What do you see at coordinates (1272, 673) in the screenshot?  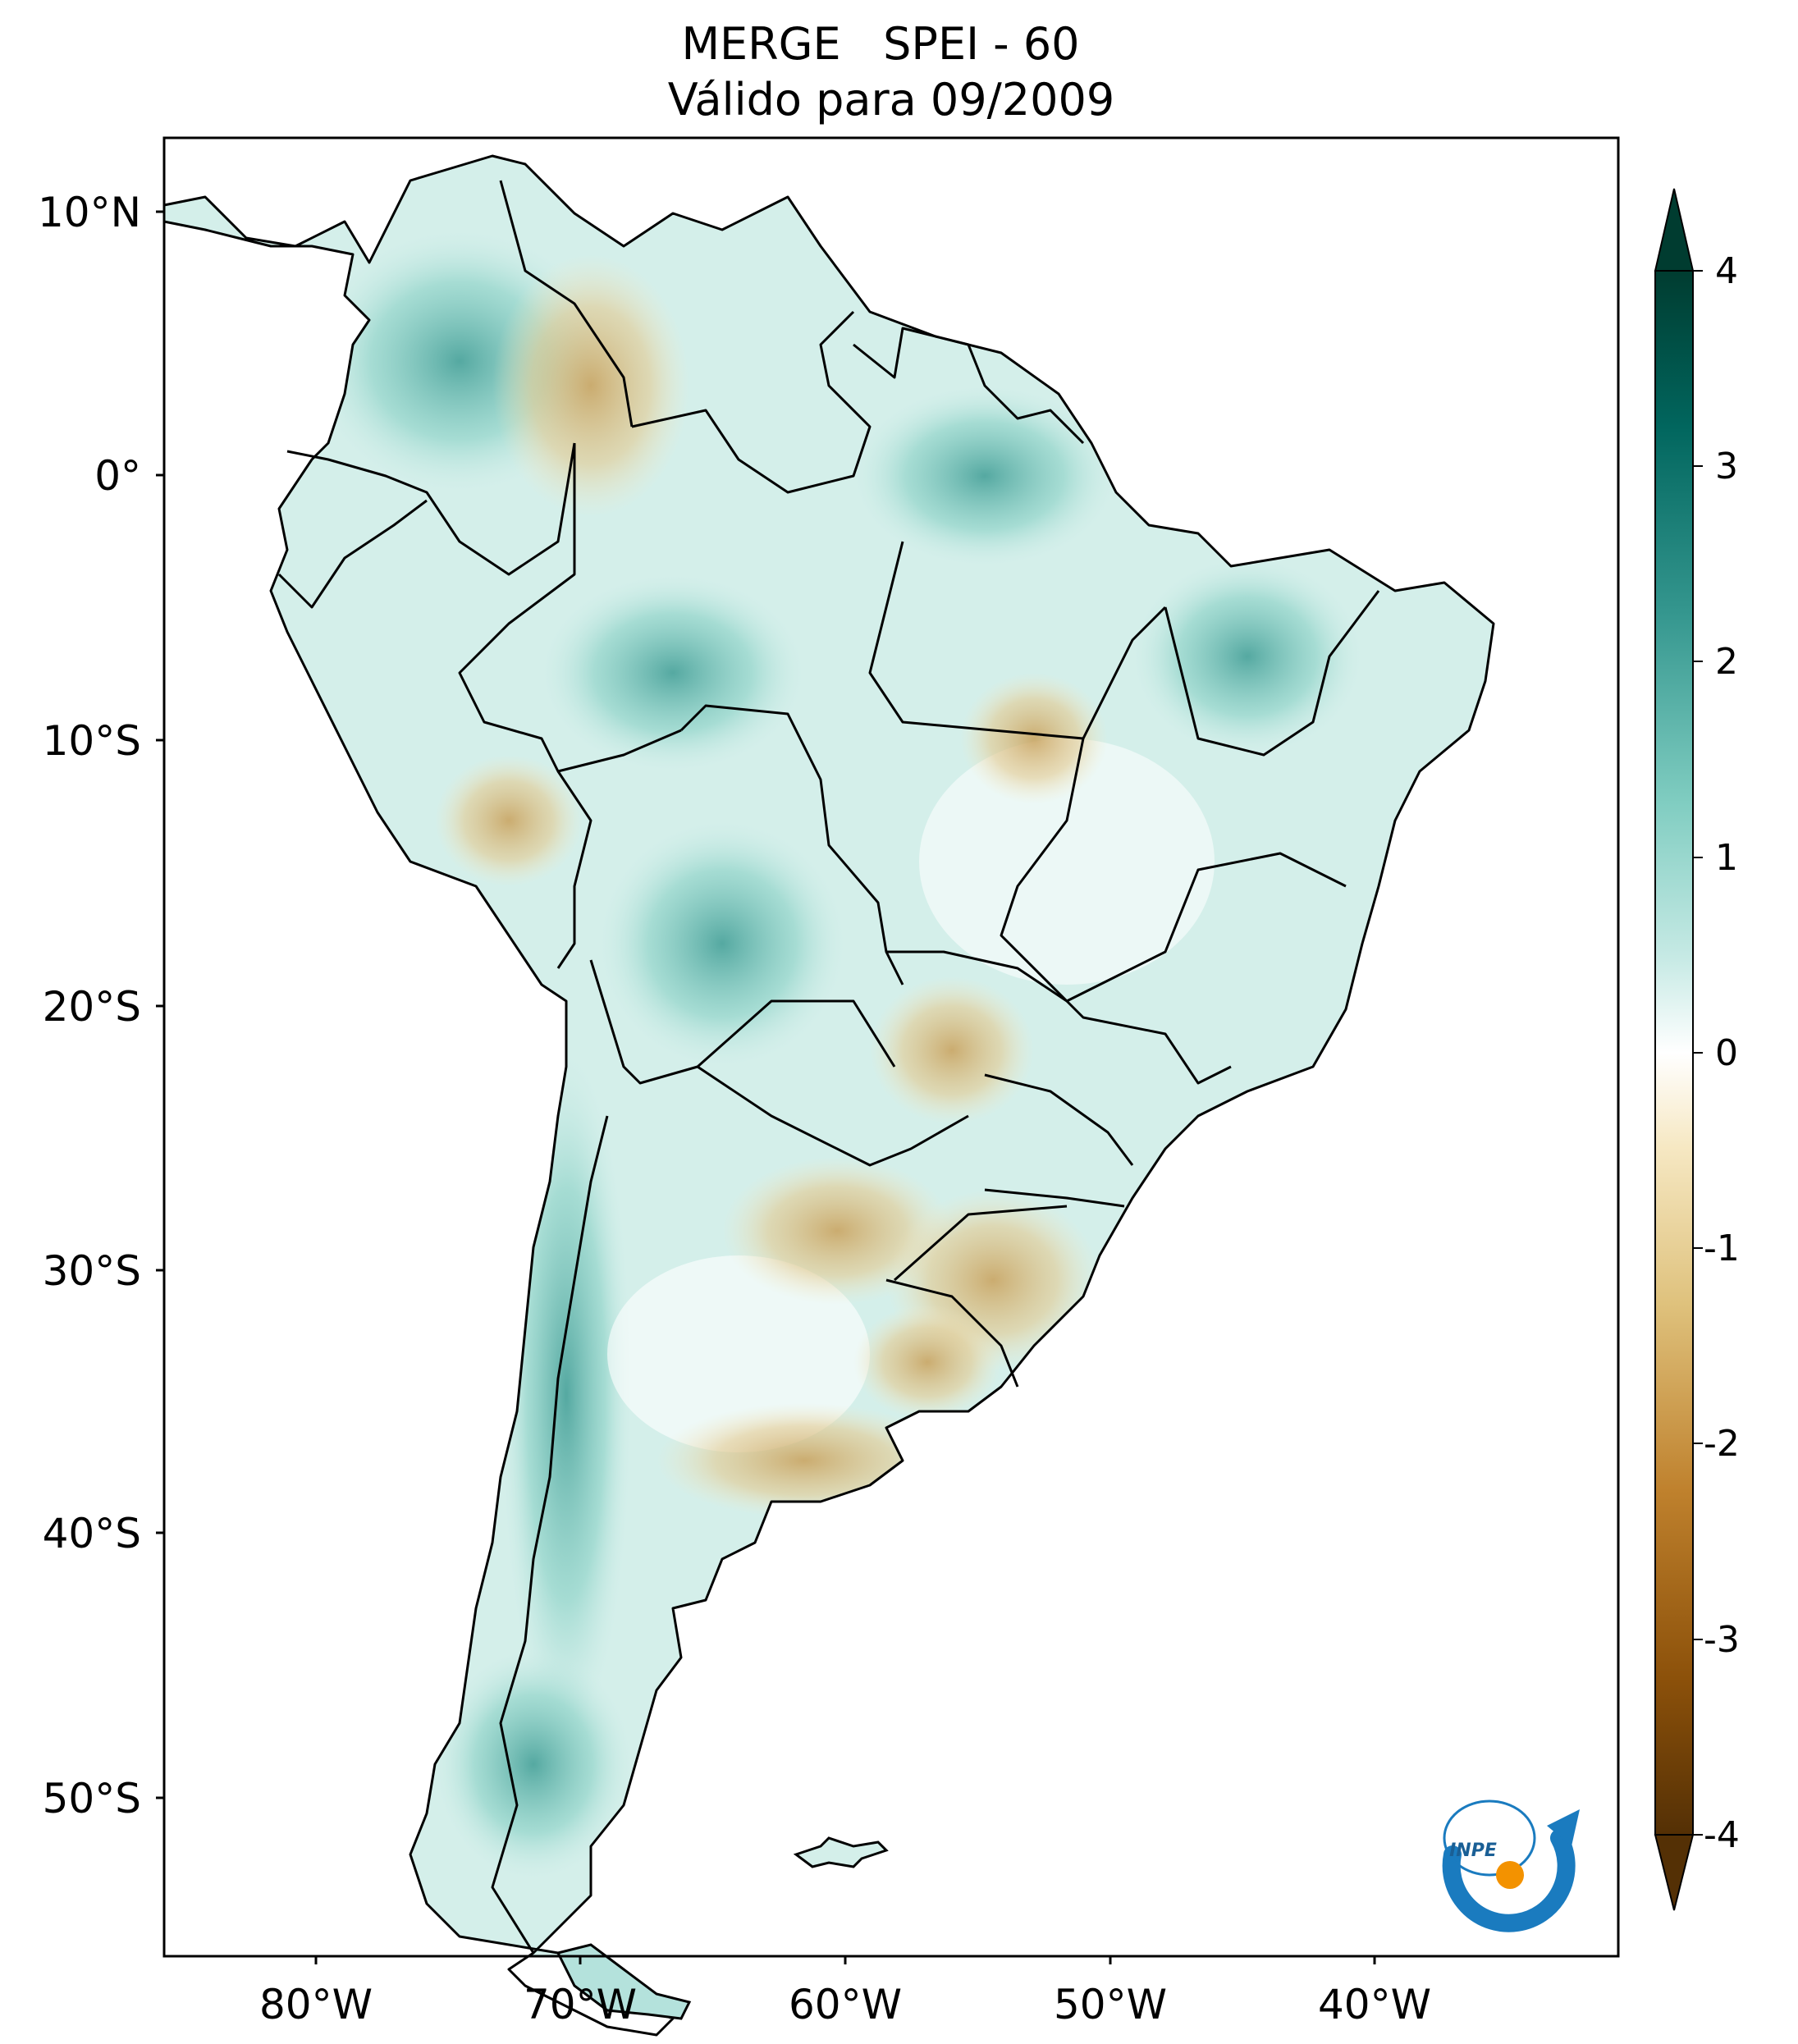 I see `border-brazil-northeast-states` at bounding box center [1272, 673].